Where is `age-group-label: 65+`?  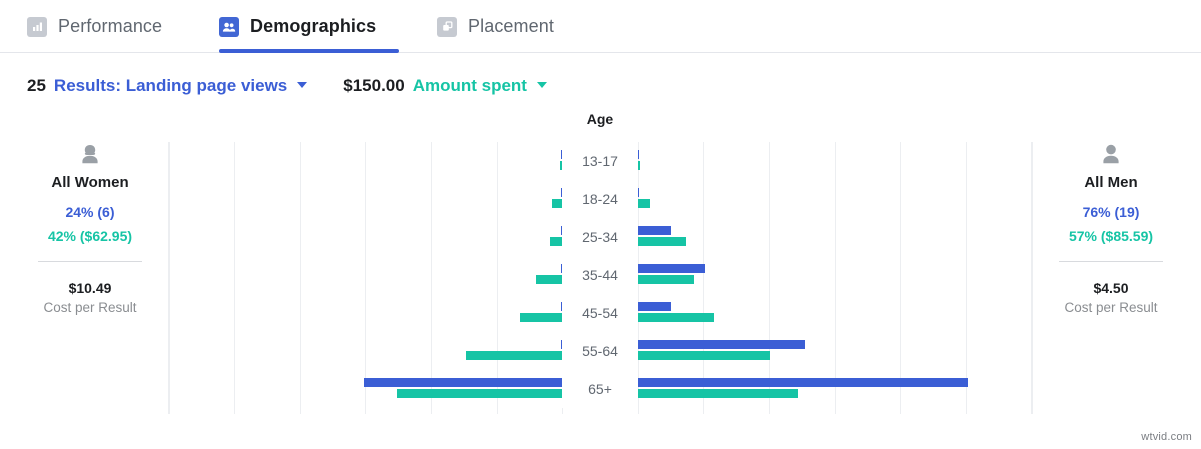 age-group-label: 65+ is located at coordinates (600, 389).